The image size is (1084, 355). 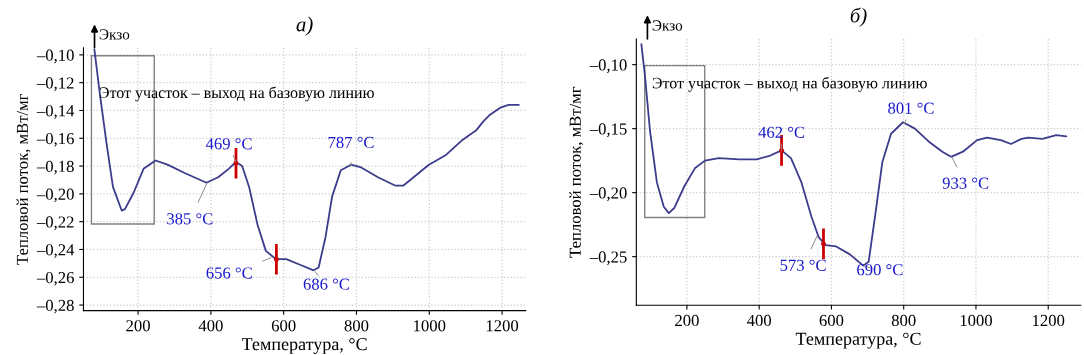 I want to click on annotation: 686 °C, so click(x=326, y=284).